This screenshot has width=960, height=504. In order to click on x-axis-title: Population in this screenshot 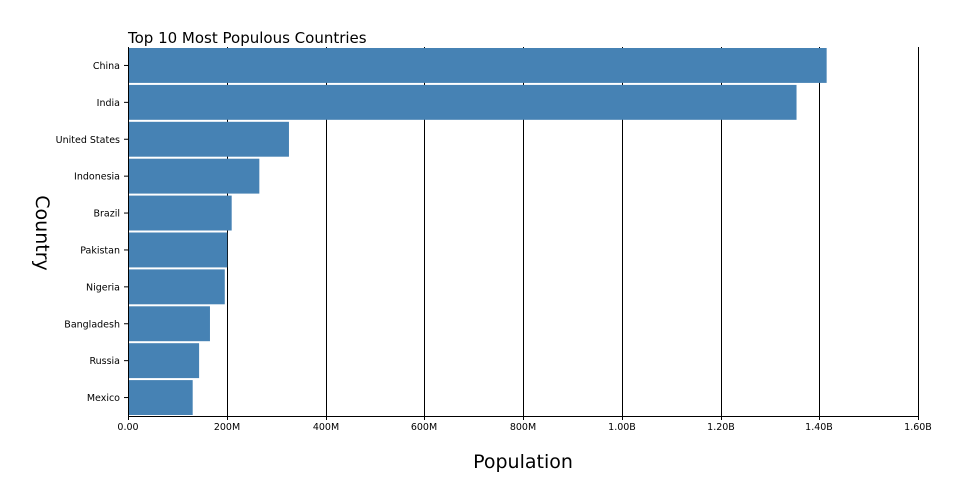, I will do `click(523, 462)`.